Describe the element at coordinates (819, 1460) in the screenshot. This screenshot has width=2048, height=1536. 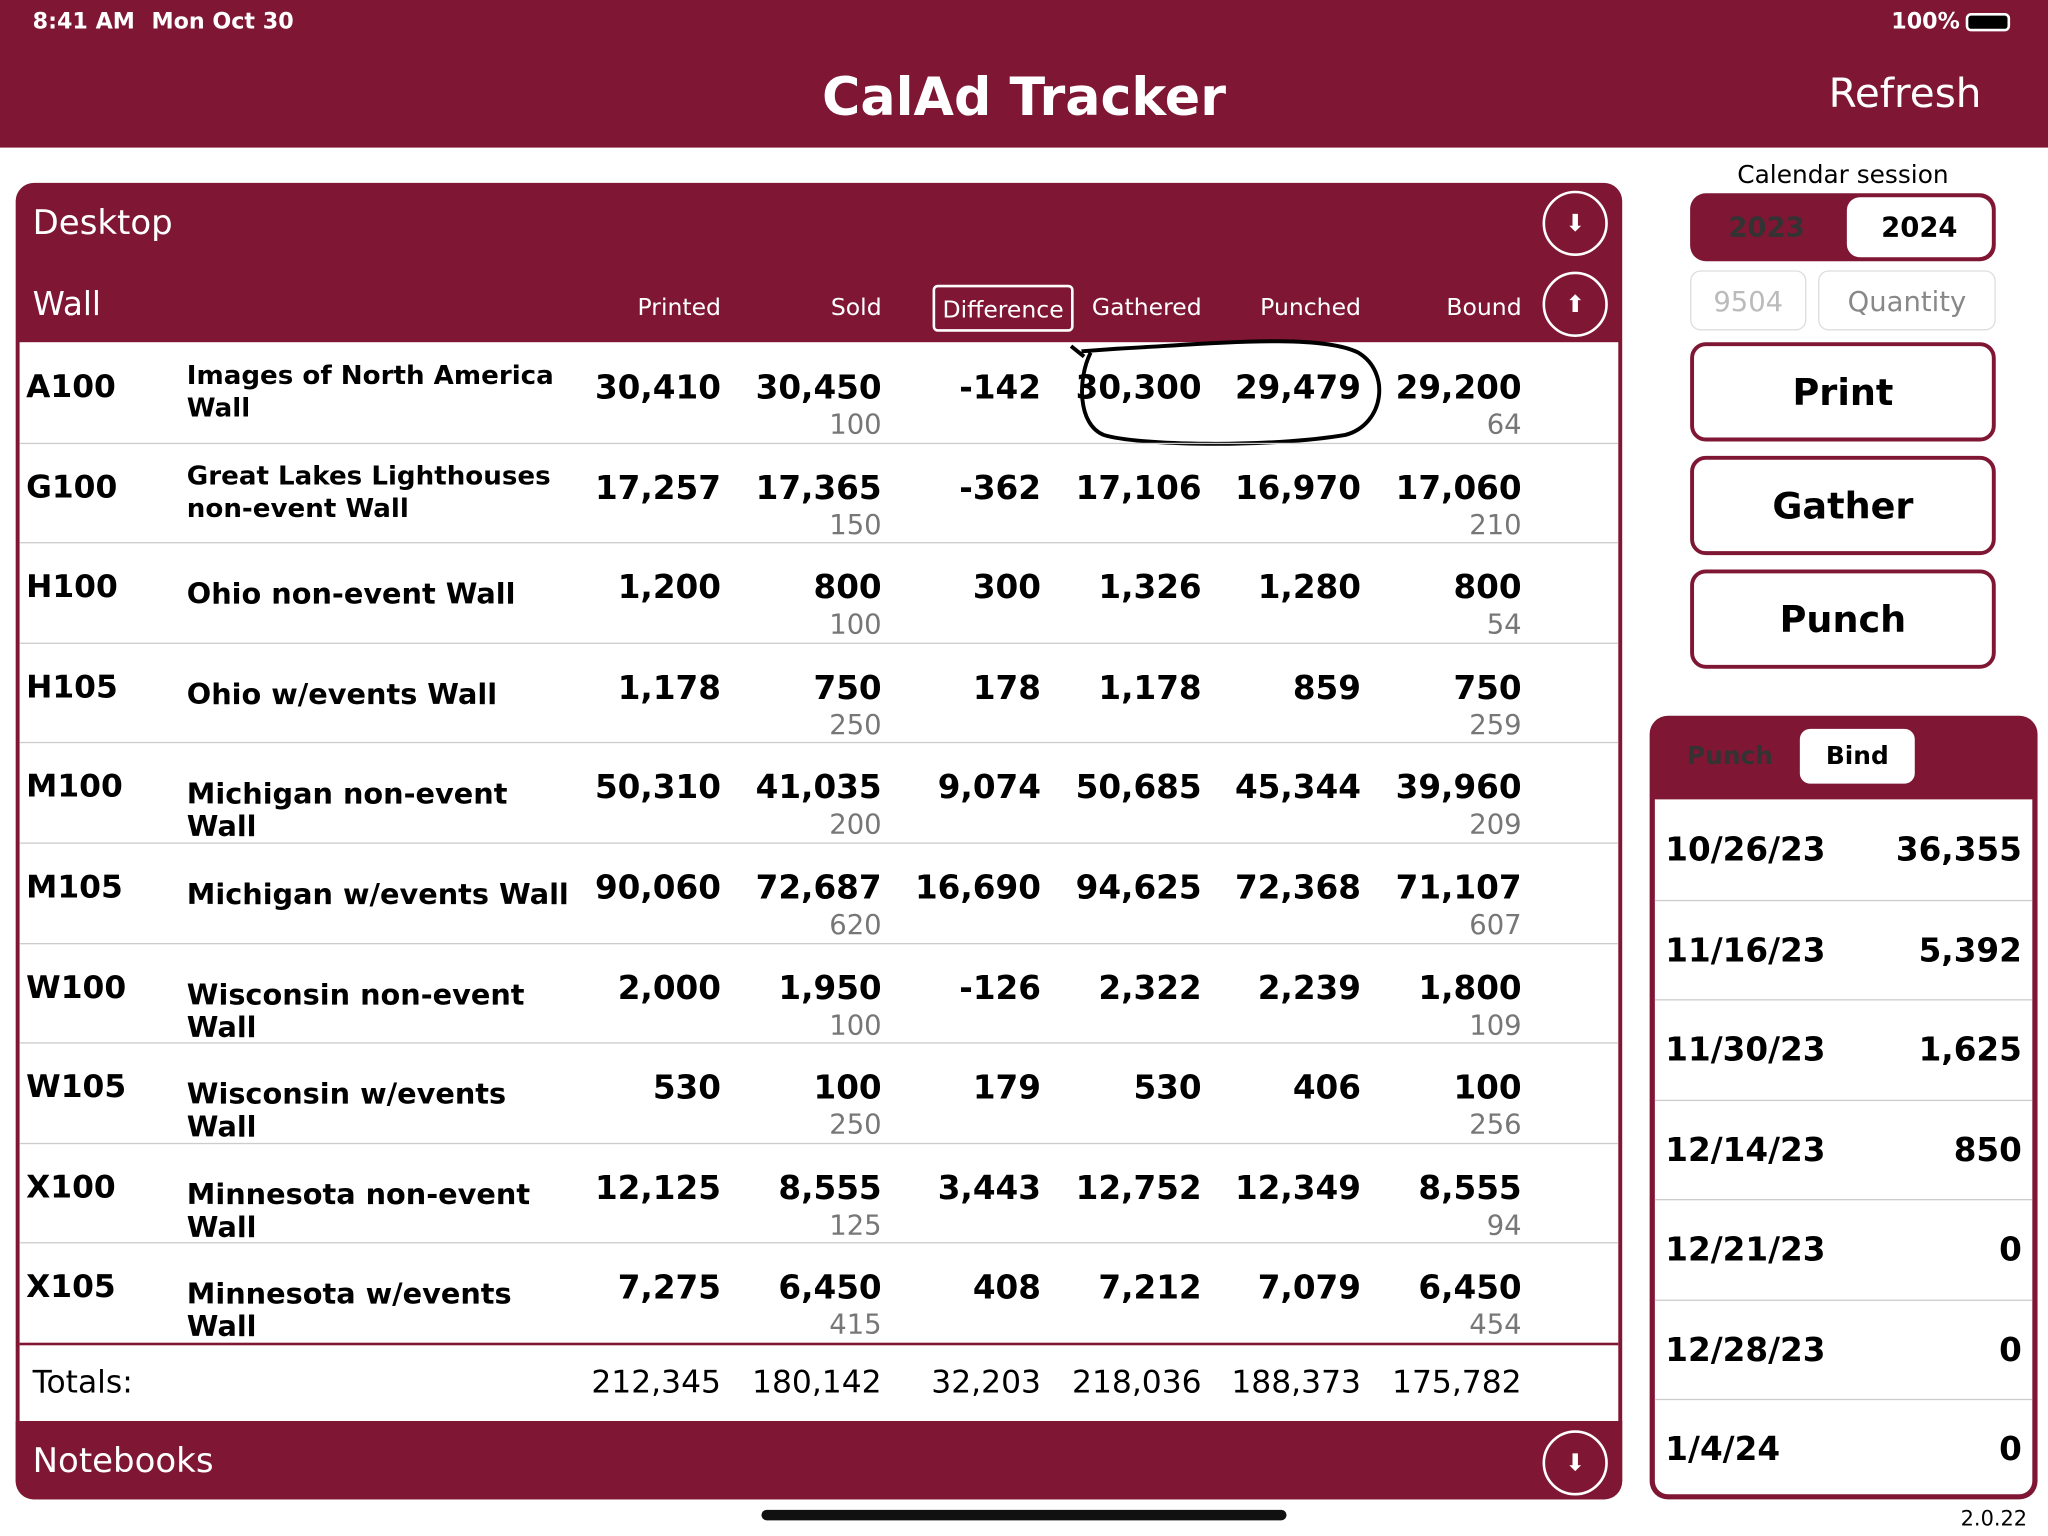
I see `notebooks-bar` at that location.